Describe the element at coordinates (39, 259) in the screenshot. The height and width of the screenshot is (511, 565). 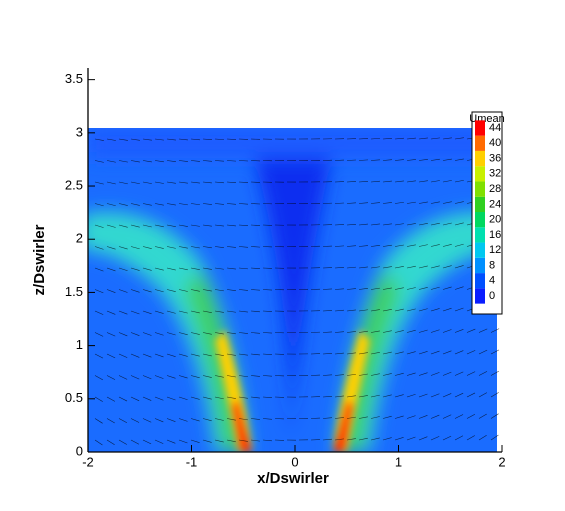
I see `y-axis-title: z/Dswirler` at that location.